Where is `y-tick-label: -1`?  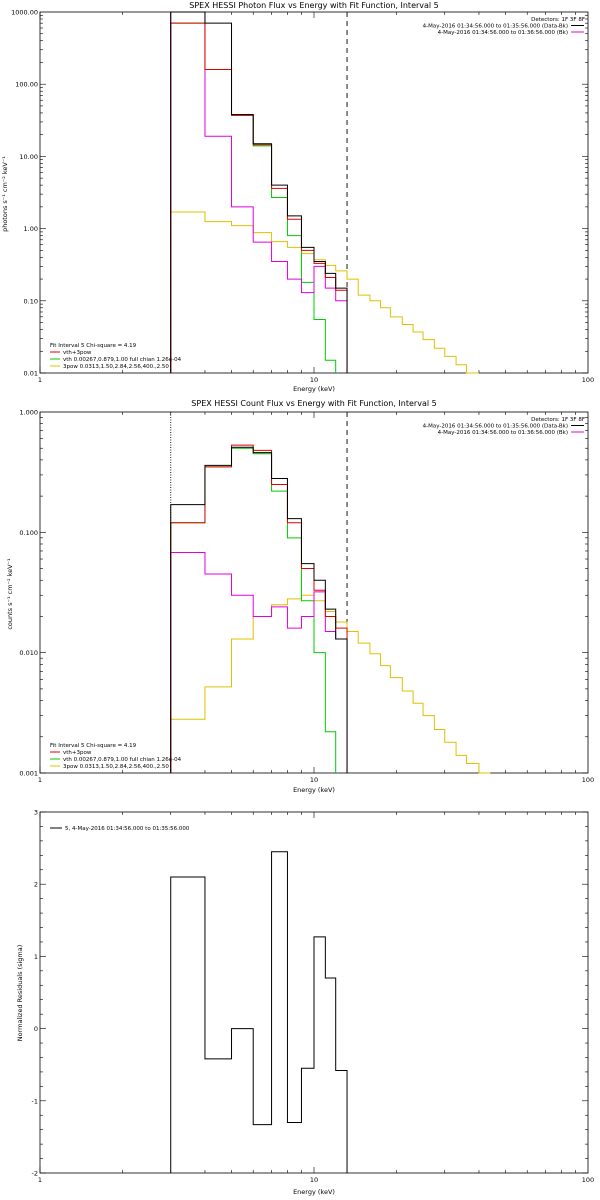 y-tick-label: -1 is located at coordinates (35, 1101).